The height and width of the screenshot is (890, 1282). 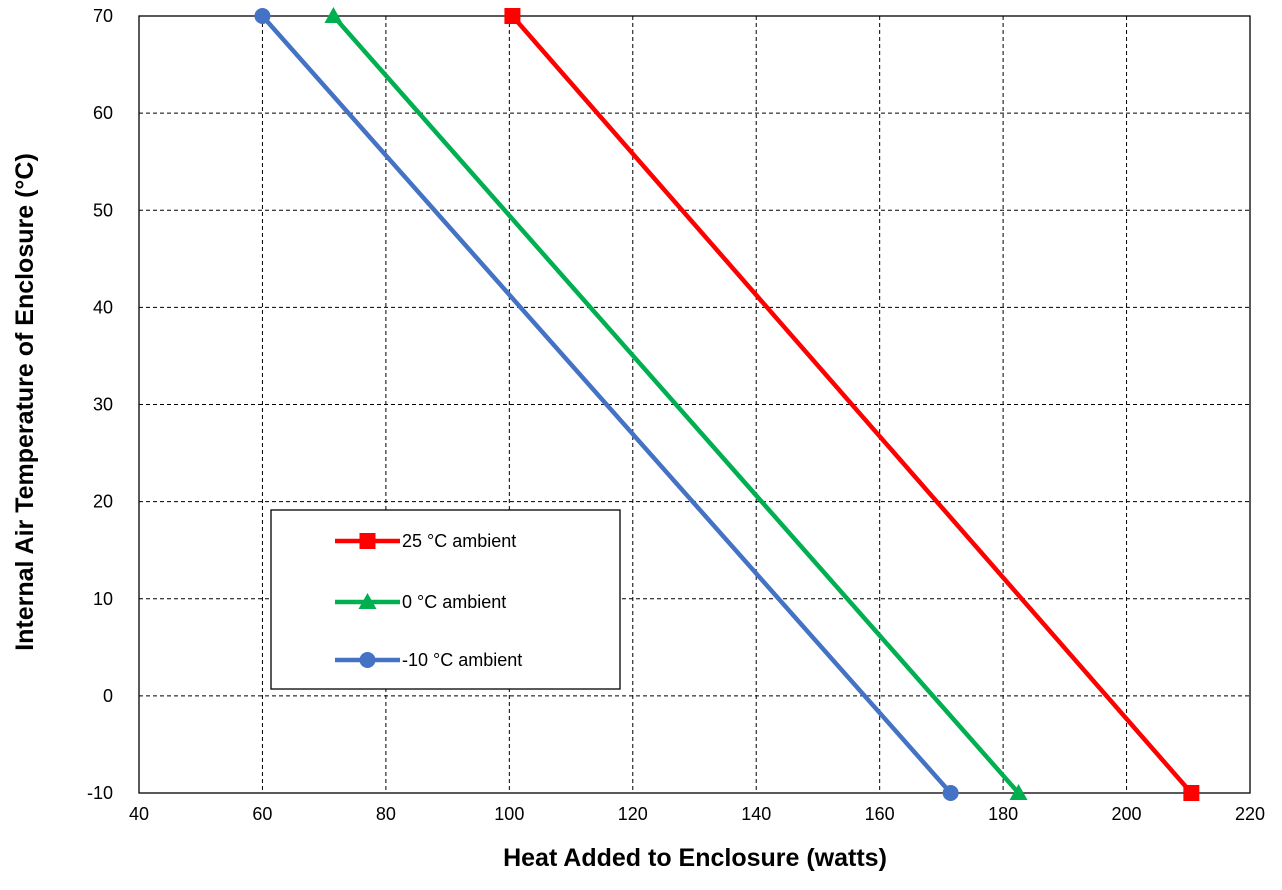 What do you see at coordinates (386, 814) in the screenshot?
I see `x-tick-label: 80` at bounding box center [386, 814].